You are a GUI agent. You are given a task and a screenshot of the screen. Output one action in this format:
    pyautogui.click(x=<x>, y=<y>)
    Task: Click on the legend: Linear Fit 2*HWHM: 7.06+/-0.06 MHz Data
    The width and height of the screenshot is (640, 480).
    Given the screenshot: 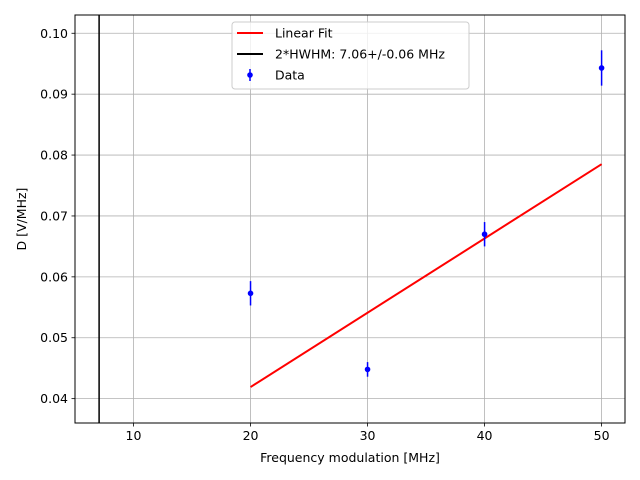 What is the action you would take?
    pyautogui.click(x=350, y=55)
    